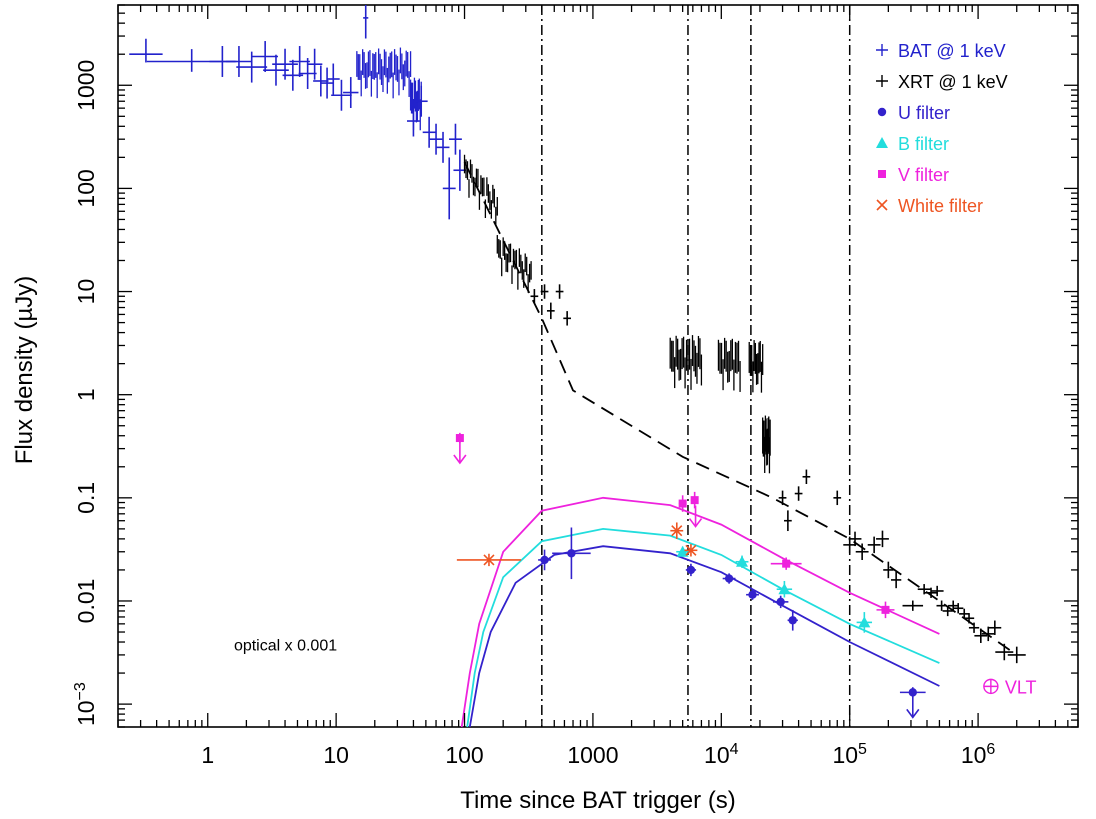 The width and height of the screenshot is (1096, 819). I want to click on tick-exponent: 6, so click(990, 749).